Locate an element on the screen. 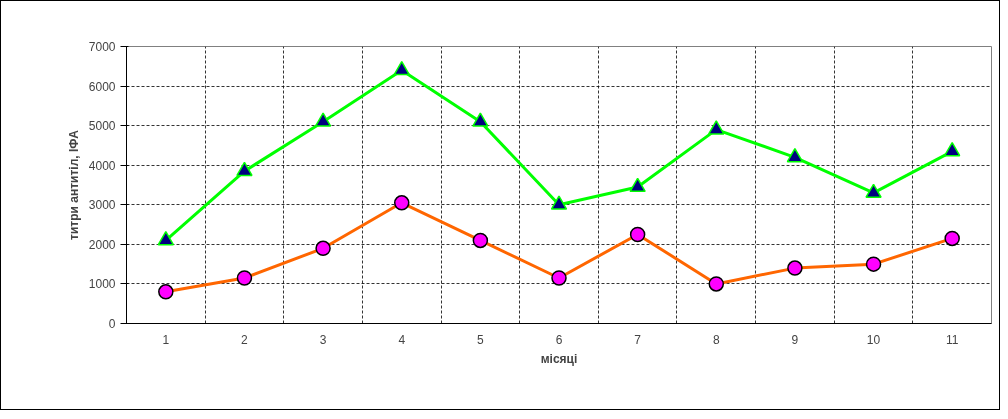 The width and height of the screenshot is (1008, 419). x-tick-label: 4 is located at coordinates (402, 339).